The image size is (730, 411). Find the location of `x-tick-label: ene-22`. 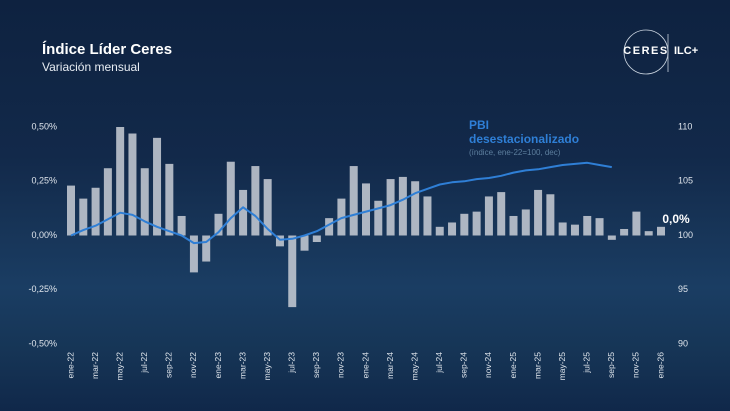

x-tick-label: ene-22 is located at coordinates (70, 365).